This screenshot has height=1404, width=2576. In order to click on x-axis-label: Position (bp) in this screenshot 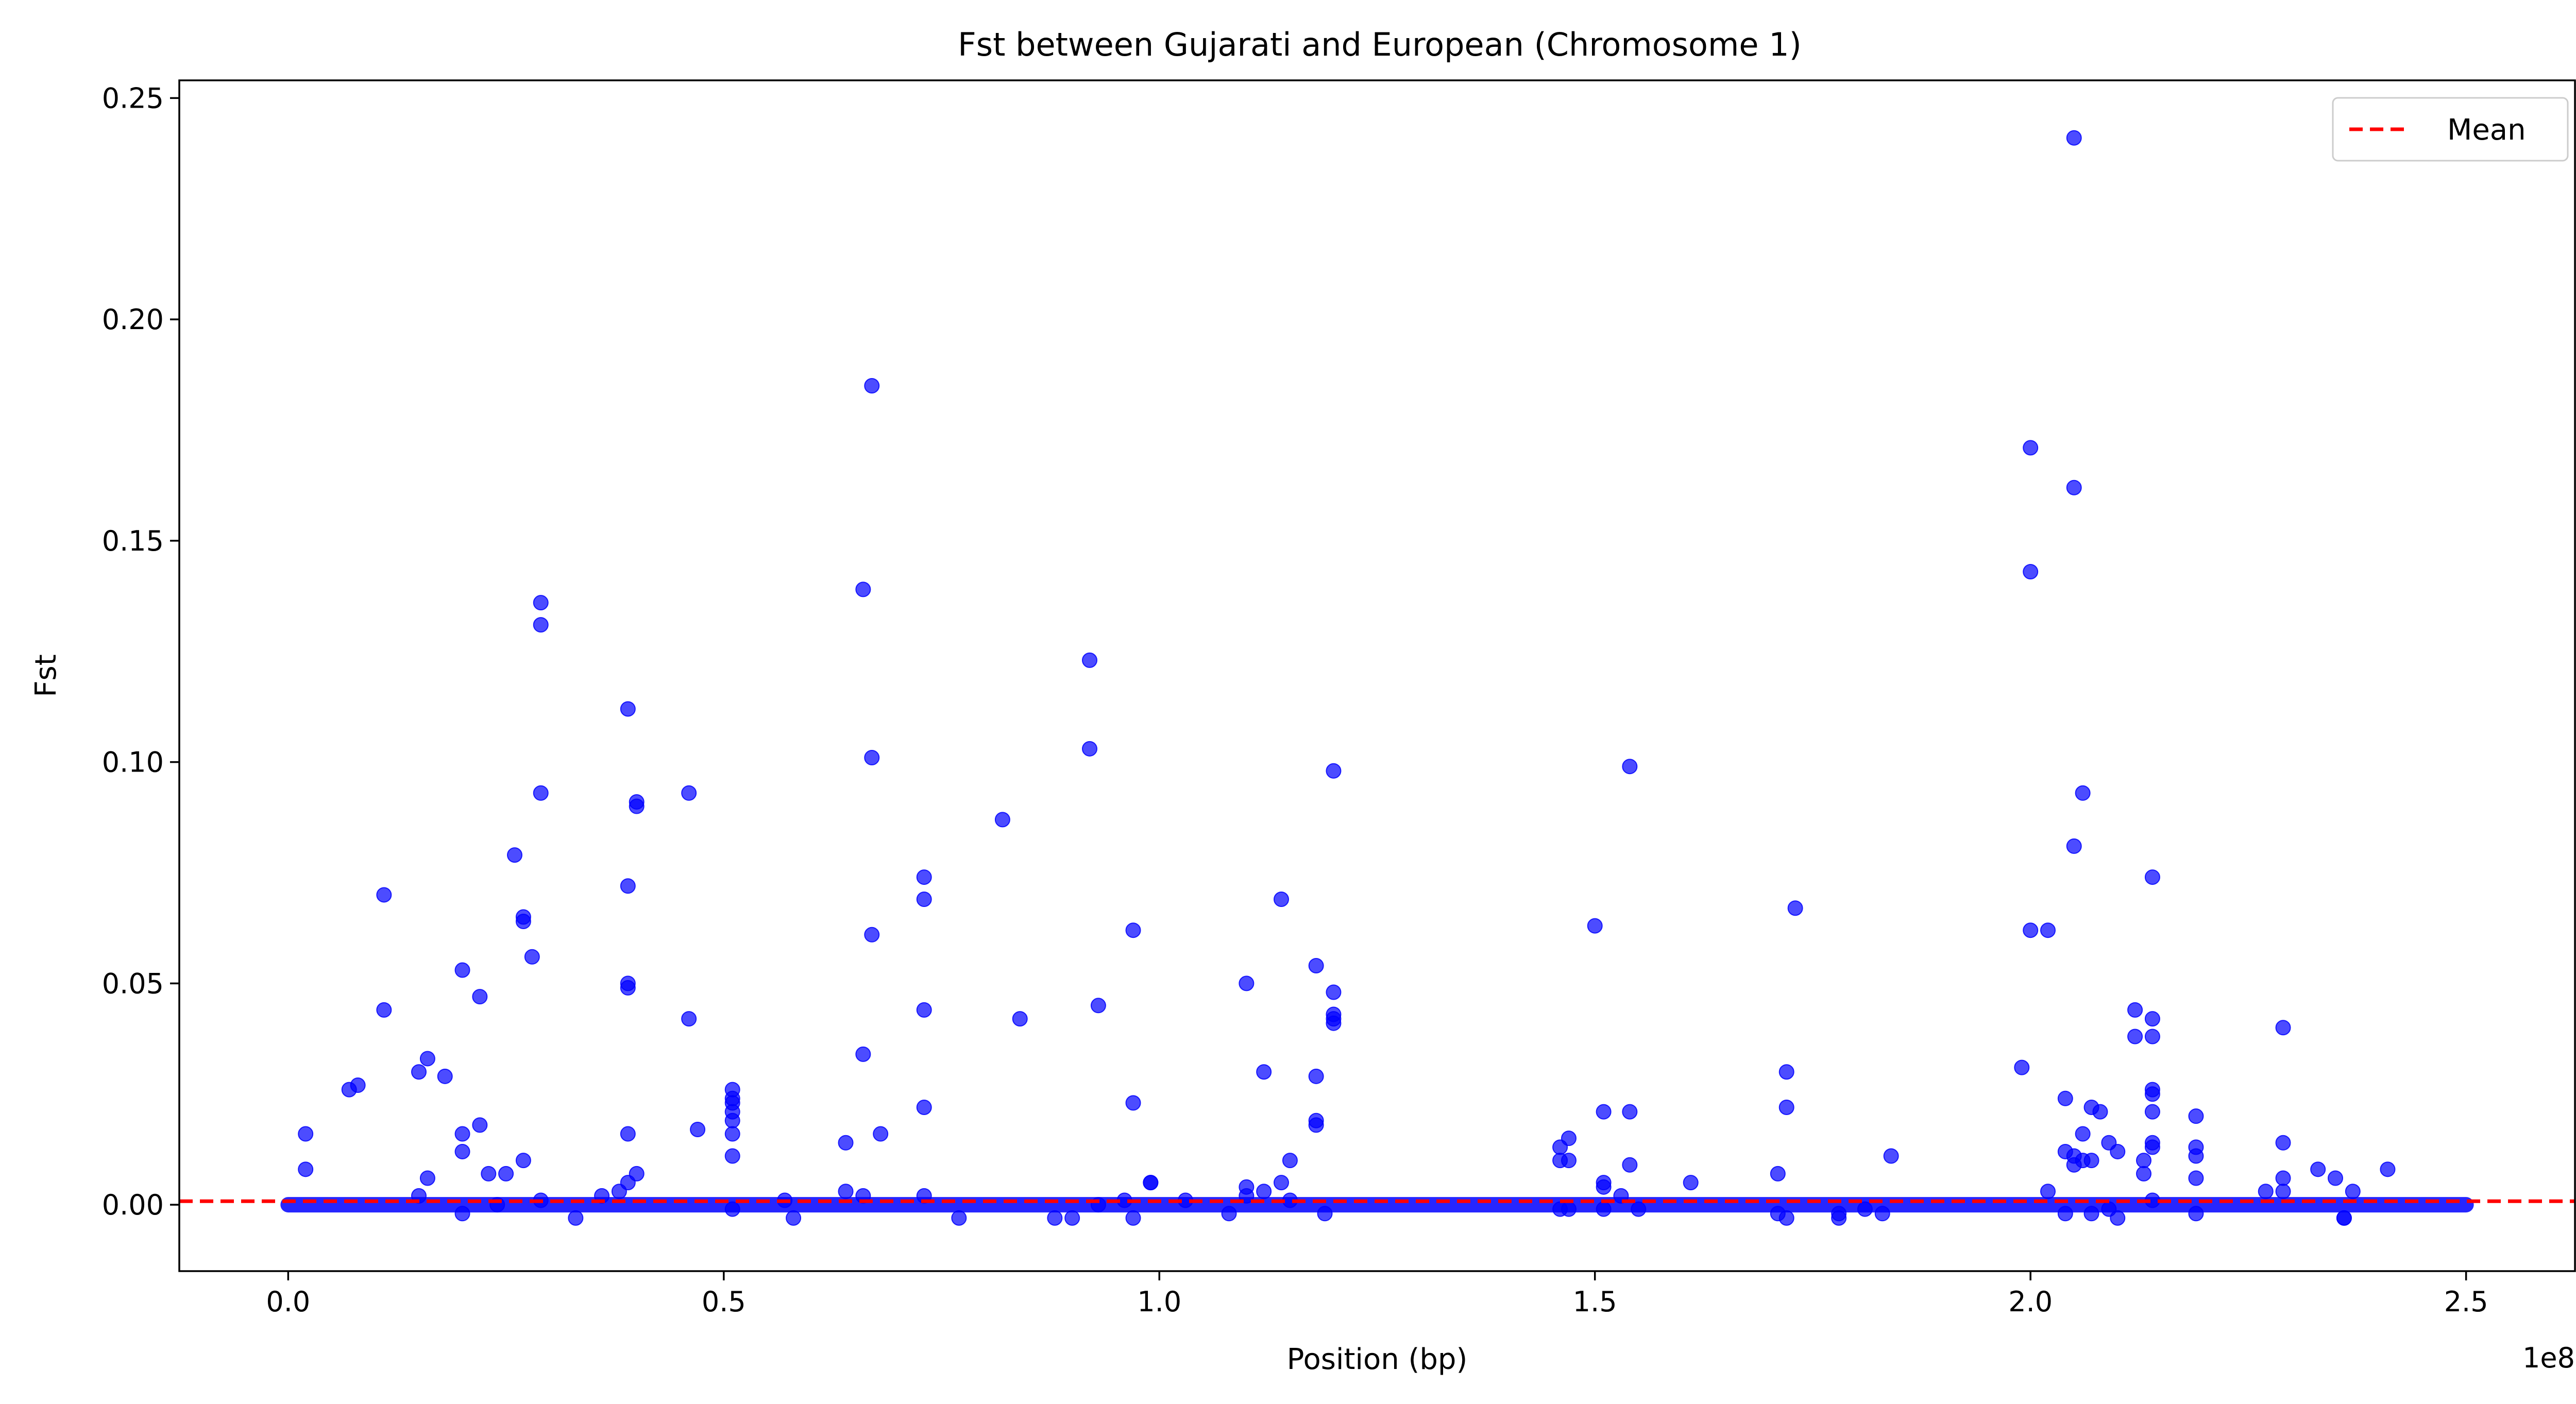, I will do `click(1377, 1359)`.